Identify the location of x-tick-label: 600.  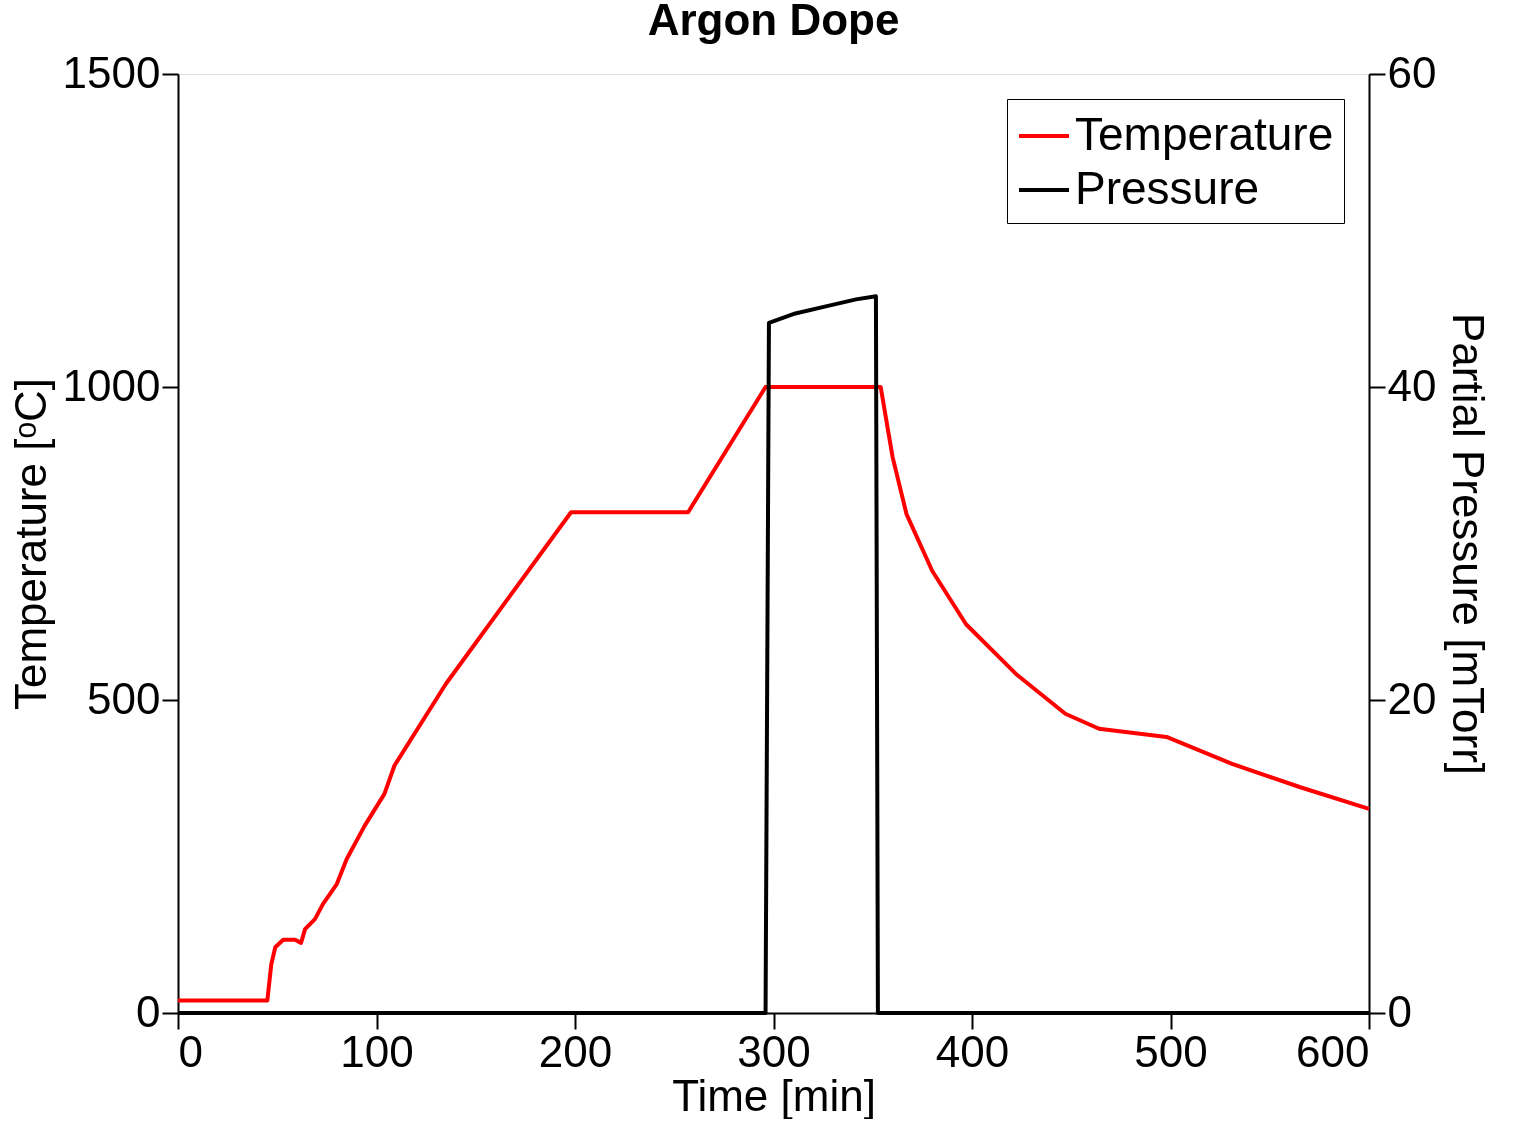
(1333, 1051).